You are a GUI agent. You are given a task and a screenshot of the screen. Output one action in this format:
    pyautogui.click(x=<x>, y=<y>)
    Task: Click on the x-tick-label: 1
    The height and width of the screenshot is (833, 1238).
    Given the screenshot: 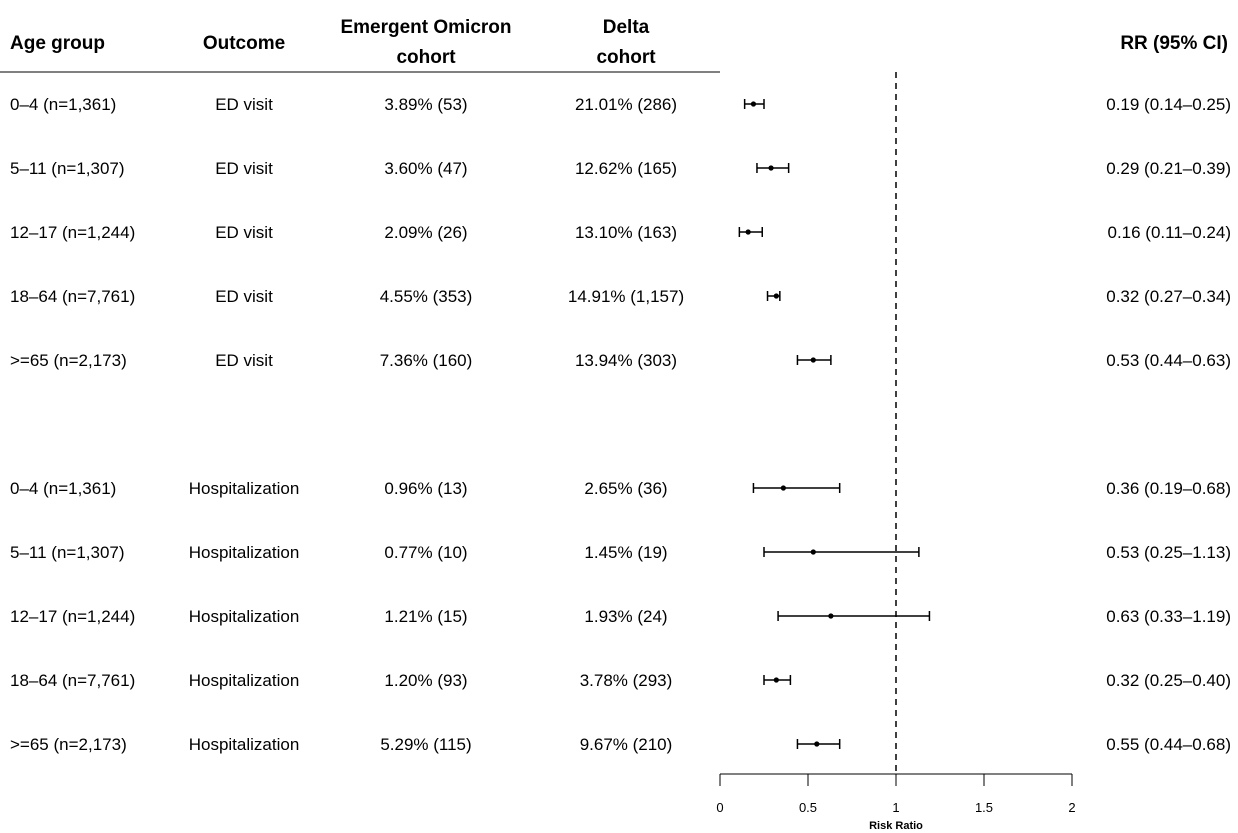 What is the action you would take?
    pyautogui.click(x=895, y=807)
    